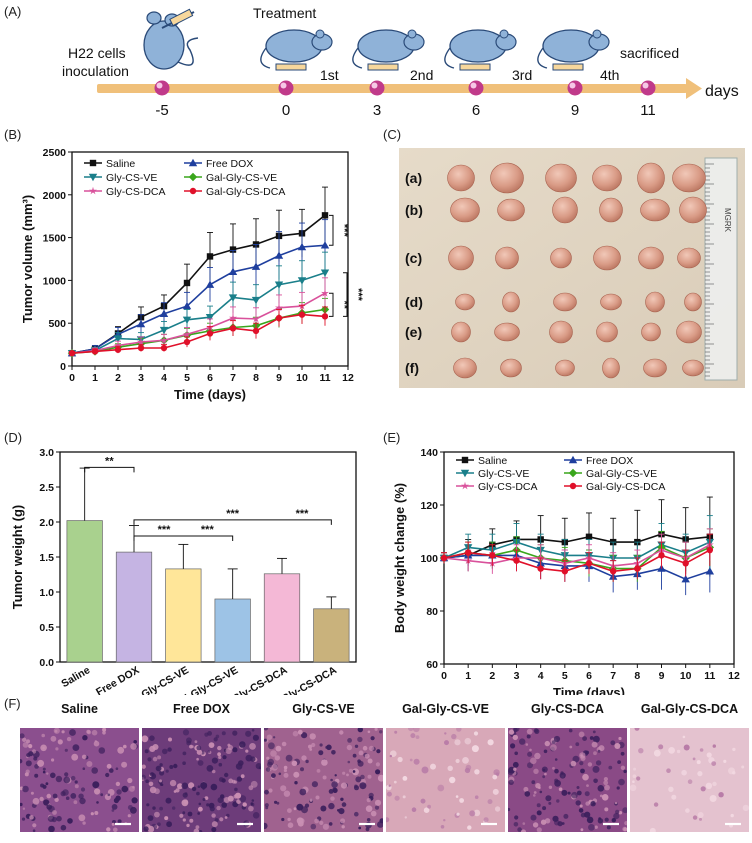 This screenshot has width=752, height=843. I want to click on series-free-dox, so click(198, 288).